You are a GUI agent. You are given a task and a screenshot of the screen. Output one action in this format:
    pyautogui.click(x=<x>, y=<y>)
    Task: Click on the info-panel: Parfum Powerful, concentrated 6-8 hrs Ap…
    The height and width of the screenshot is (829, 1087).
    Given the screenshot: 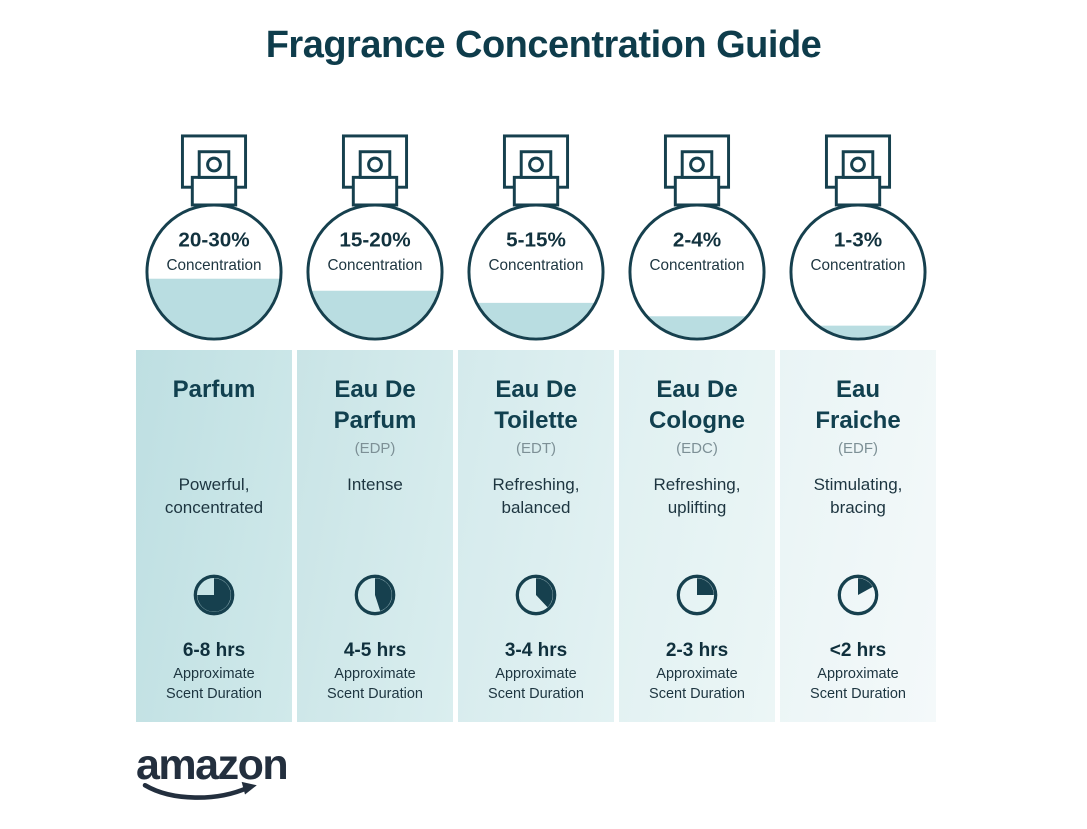 What is the action you would take?
    pyautogui.click(x=214, y=536)
    